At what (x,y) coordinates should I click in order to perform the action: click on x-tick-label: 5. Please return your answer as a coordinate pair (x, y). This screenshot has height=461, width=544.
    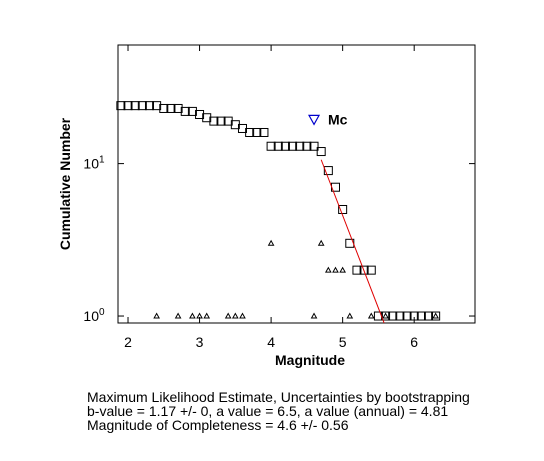
    Looking at the image, I should click on (343, 342).